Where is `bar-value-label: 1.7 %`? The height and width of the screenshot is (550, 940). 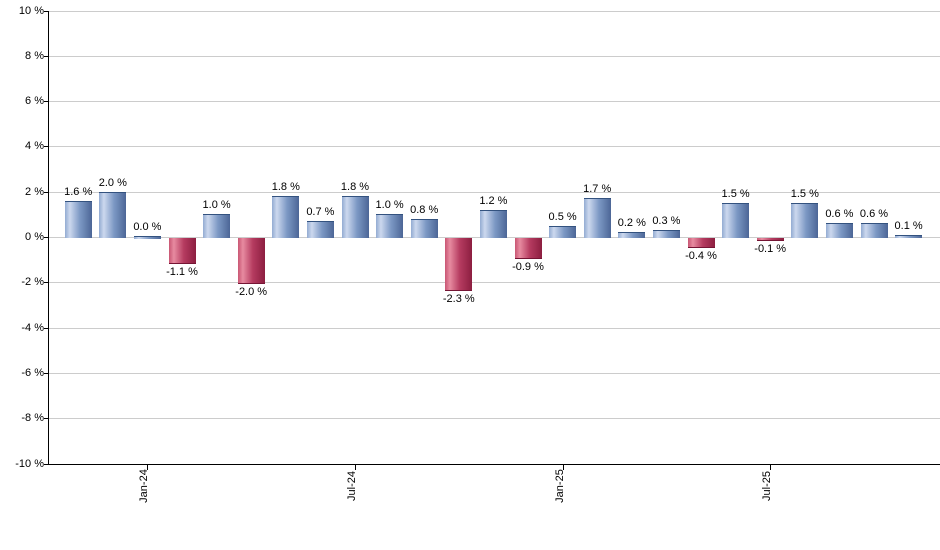 bar-value-label: 1.7 % is located at coordinates (597, 189).